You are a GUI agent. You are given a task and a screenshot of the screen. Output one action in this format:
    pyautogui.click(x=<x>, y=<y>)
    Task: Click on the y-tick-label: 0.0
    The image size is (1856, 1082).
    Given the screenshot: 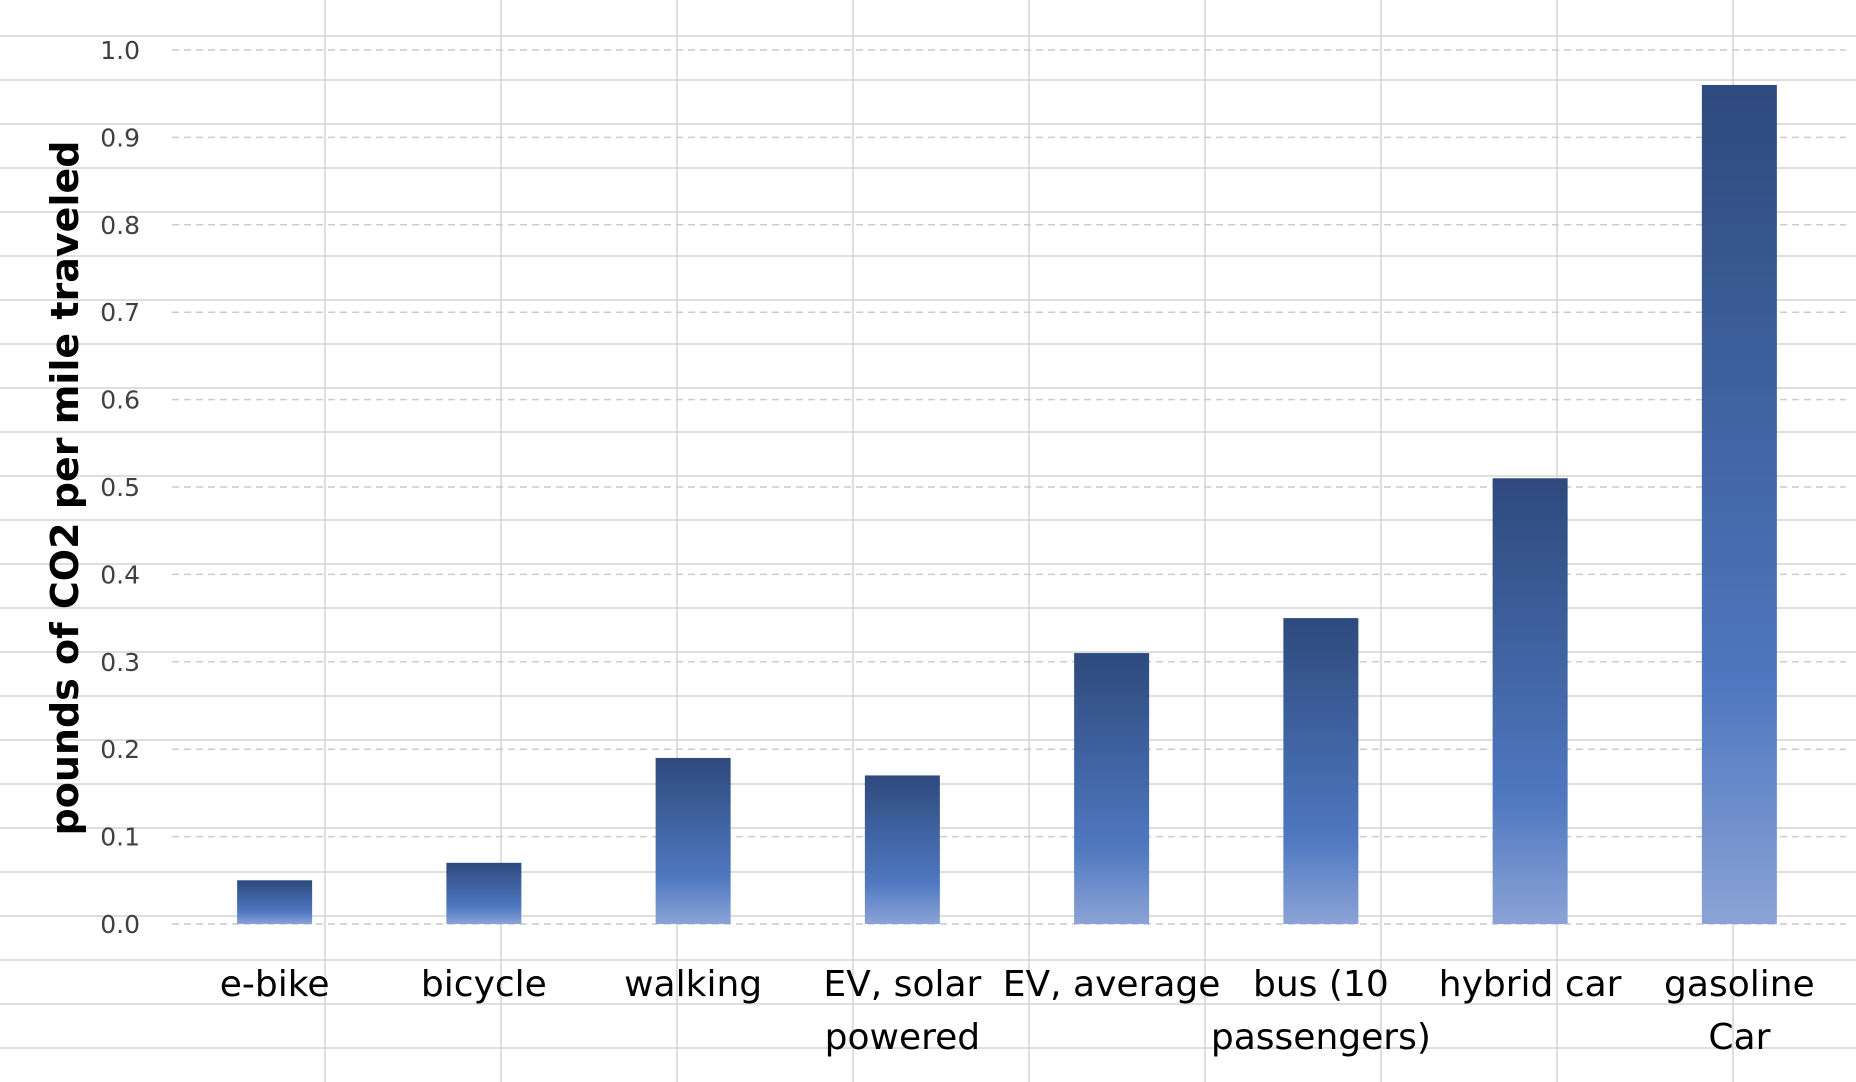 What is the action you would take?
    pyautogui.click(x=120, y=924)
    